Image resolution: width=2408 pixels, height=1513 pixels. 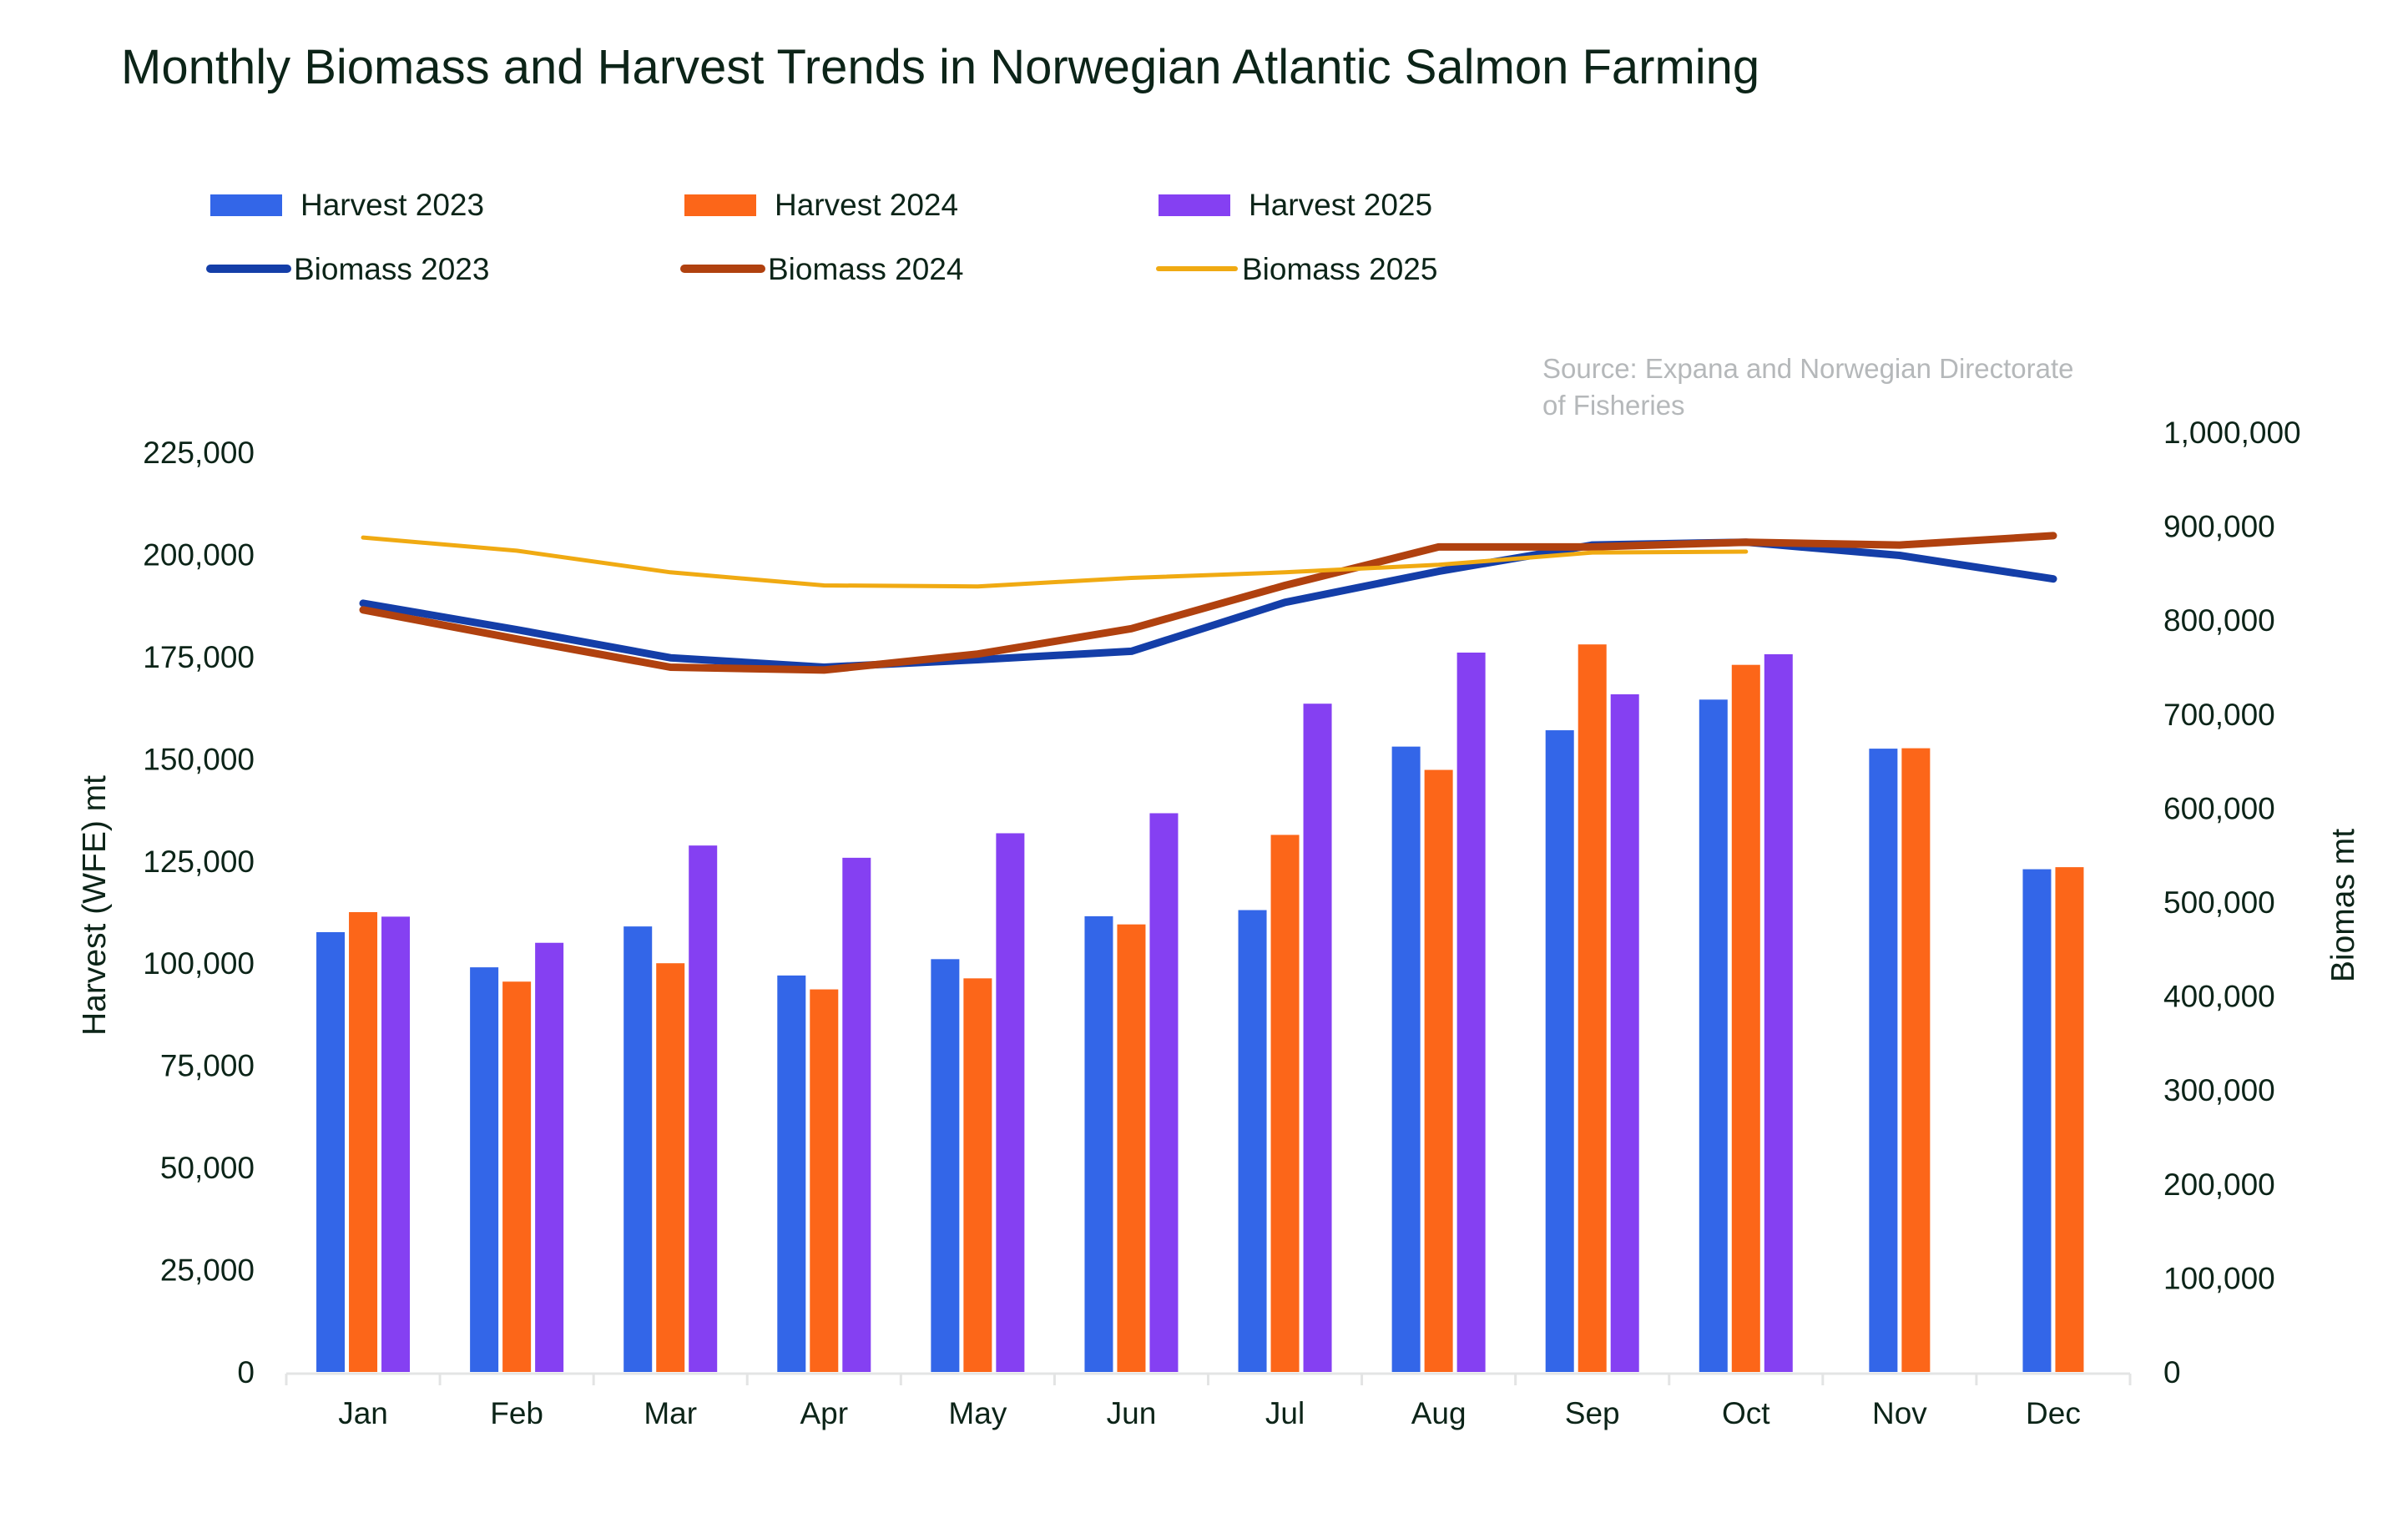 I want to click on y2-tick-label: 300,000, so click(x=2219, y=1090).